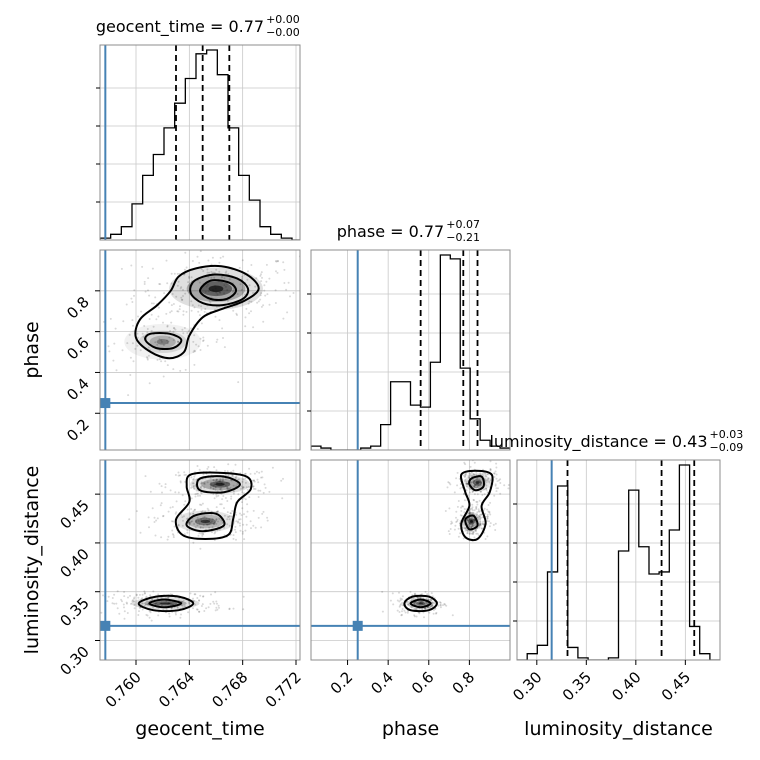 This screenshot has width=760, height=760. What do you see at coordinates (676, 686) in the screenshot?
I see `x-tick-label: 0.45` at bounding box center [676, 686].